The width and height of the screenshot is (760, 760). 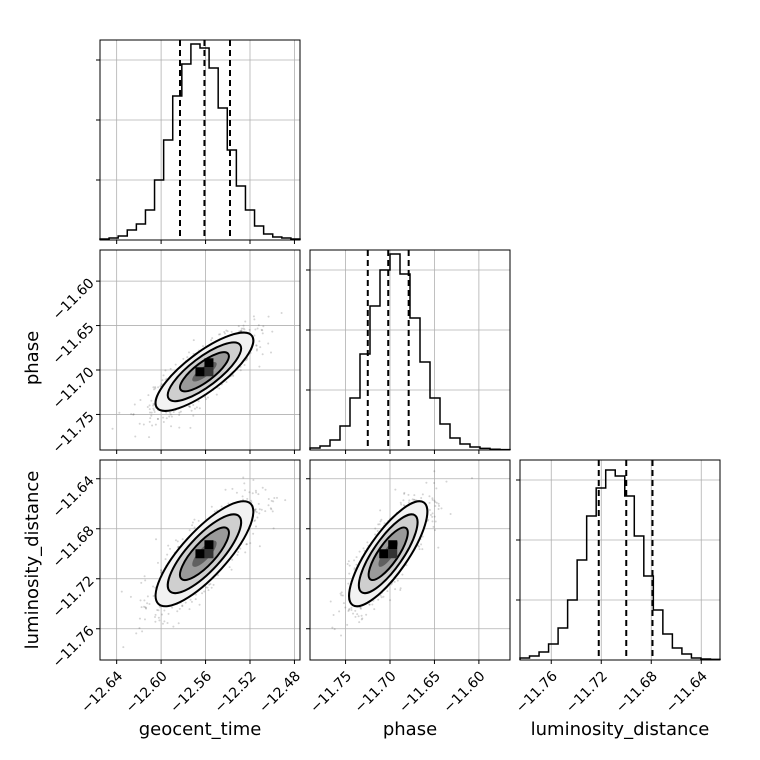 I want to click on x-tick-label: −12.48, so click(x=280, y=692).